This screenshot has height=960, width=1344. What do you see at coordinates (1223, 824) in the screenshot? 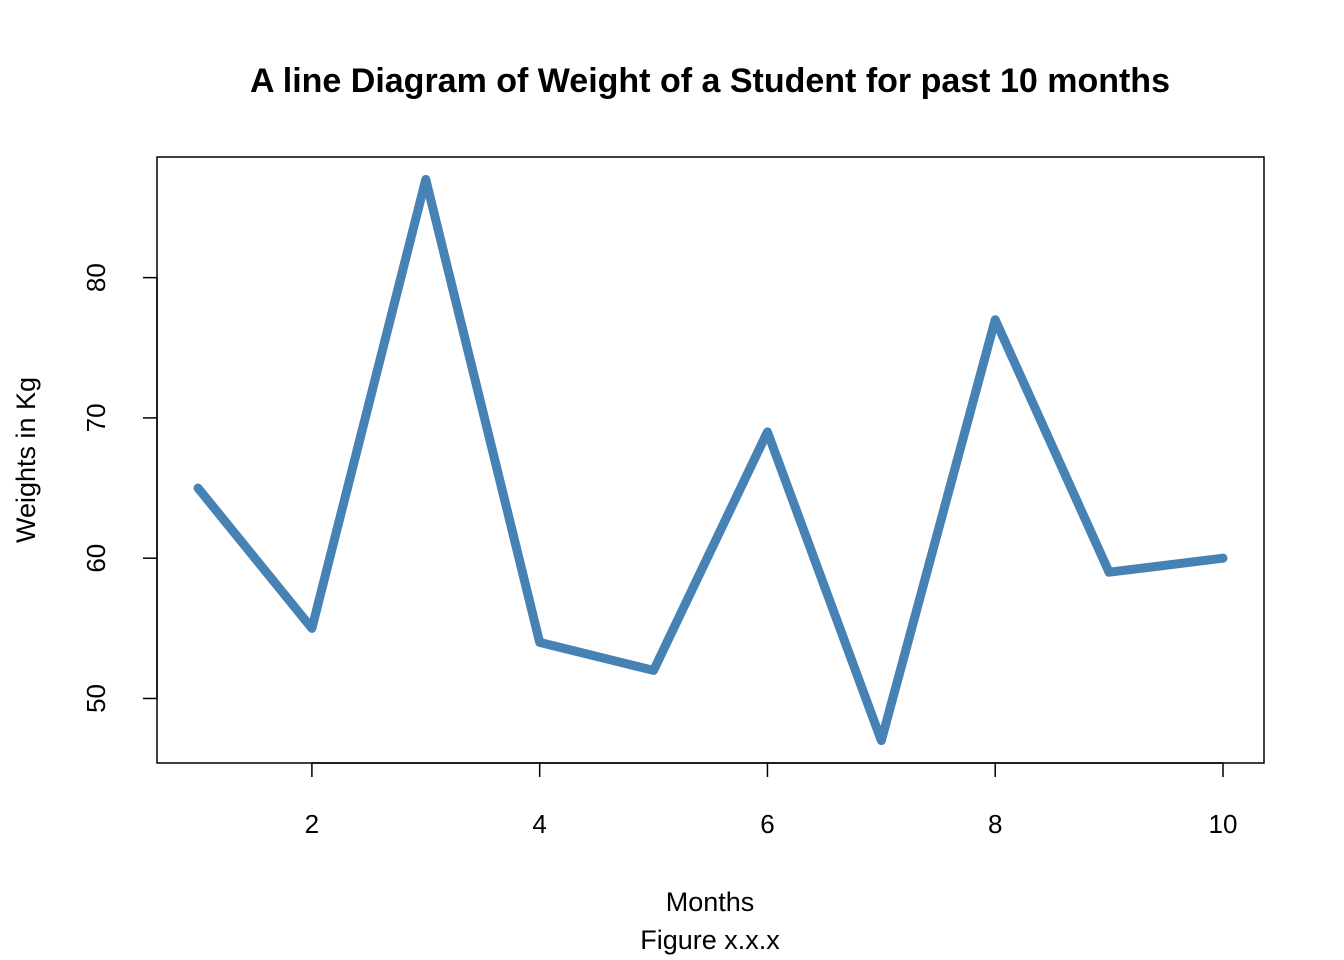
I see `x-tick-label: 10` at bounding box center [1223, 824].